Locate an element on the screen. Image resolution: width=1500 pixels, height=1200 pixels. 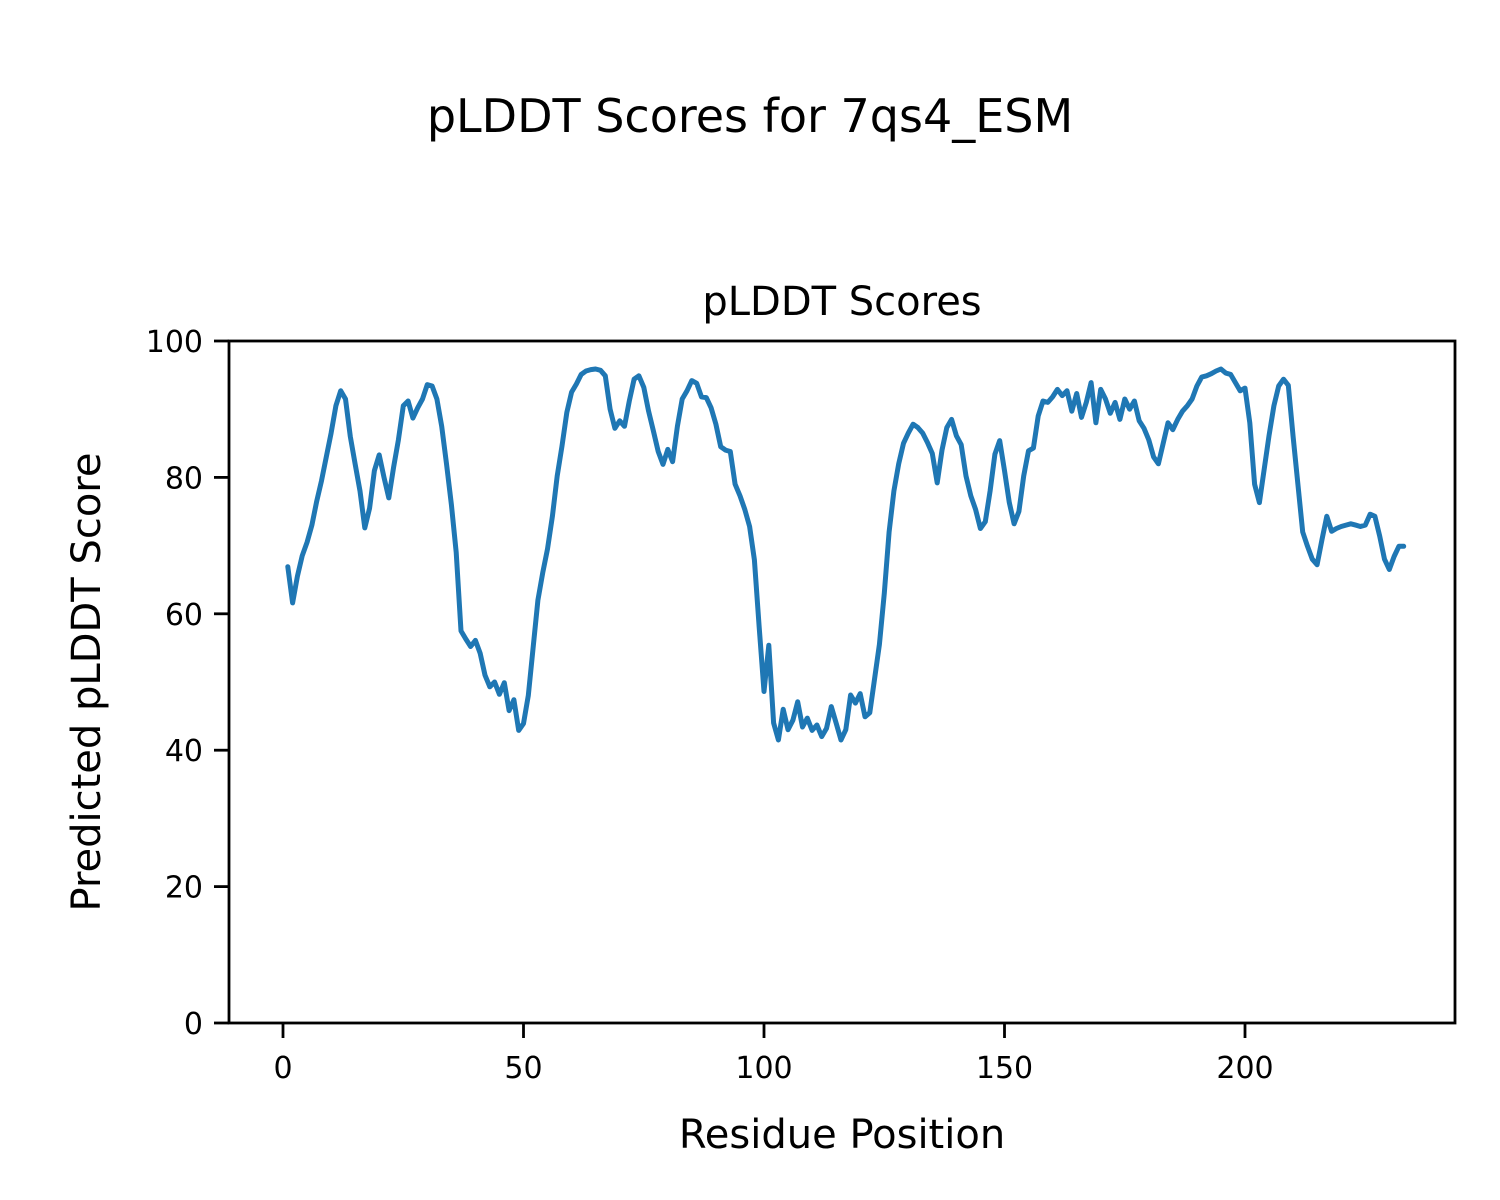
y-tick-label: 0 is located at coordinates (193, 1024).